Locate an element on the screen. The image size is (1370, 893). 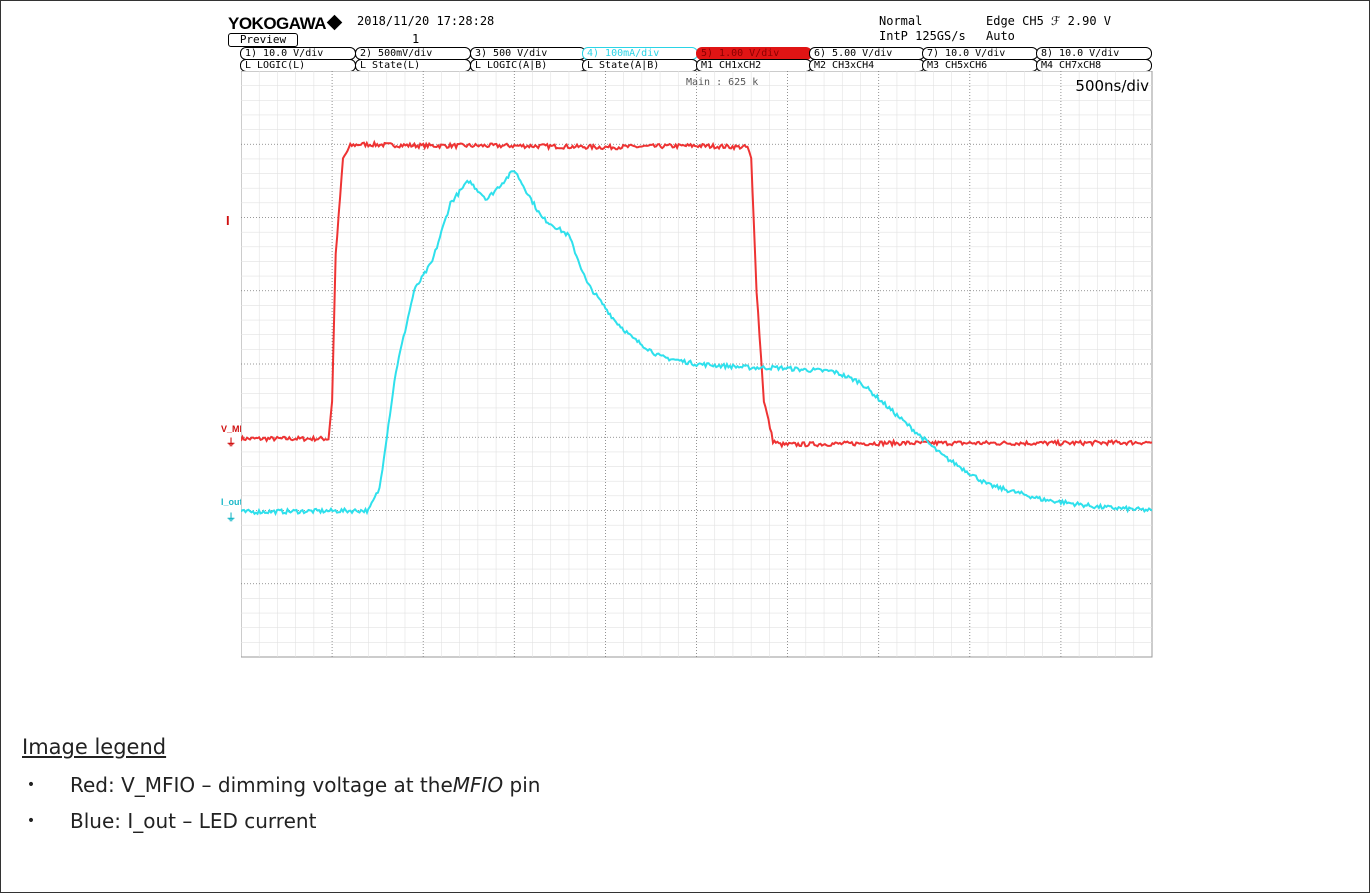
ch4-label: I_out is located at coordinates (232, 502).